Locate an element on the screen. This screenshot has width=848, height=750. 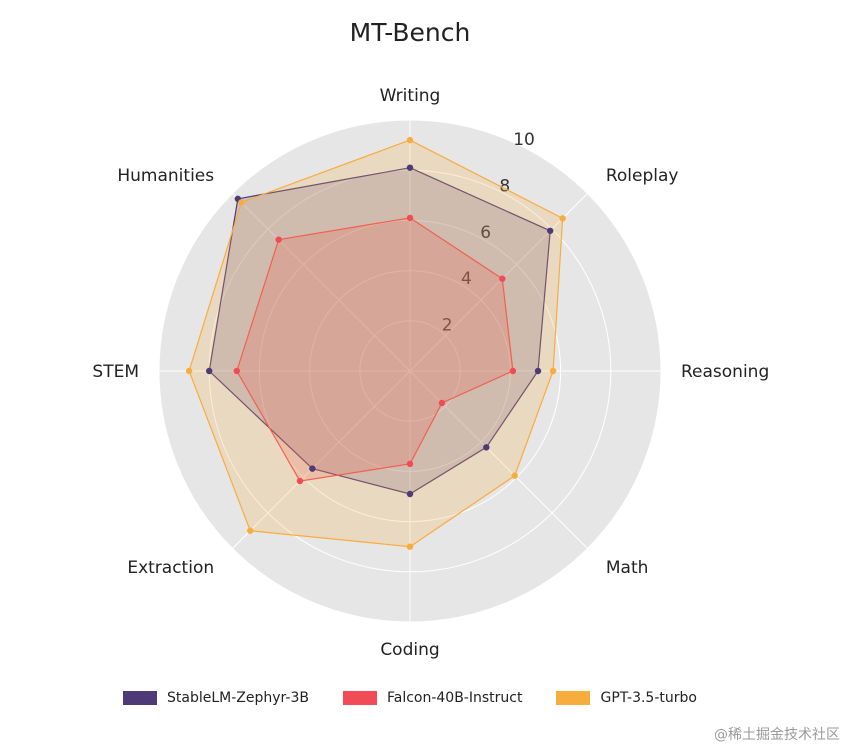
radial-tick-label: 6 is located at coordinates (485, 233).